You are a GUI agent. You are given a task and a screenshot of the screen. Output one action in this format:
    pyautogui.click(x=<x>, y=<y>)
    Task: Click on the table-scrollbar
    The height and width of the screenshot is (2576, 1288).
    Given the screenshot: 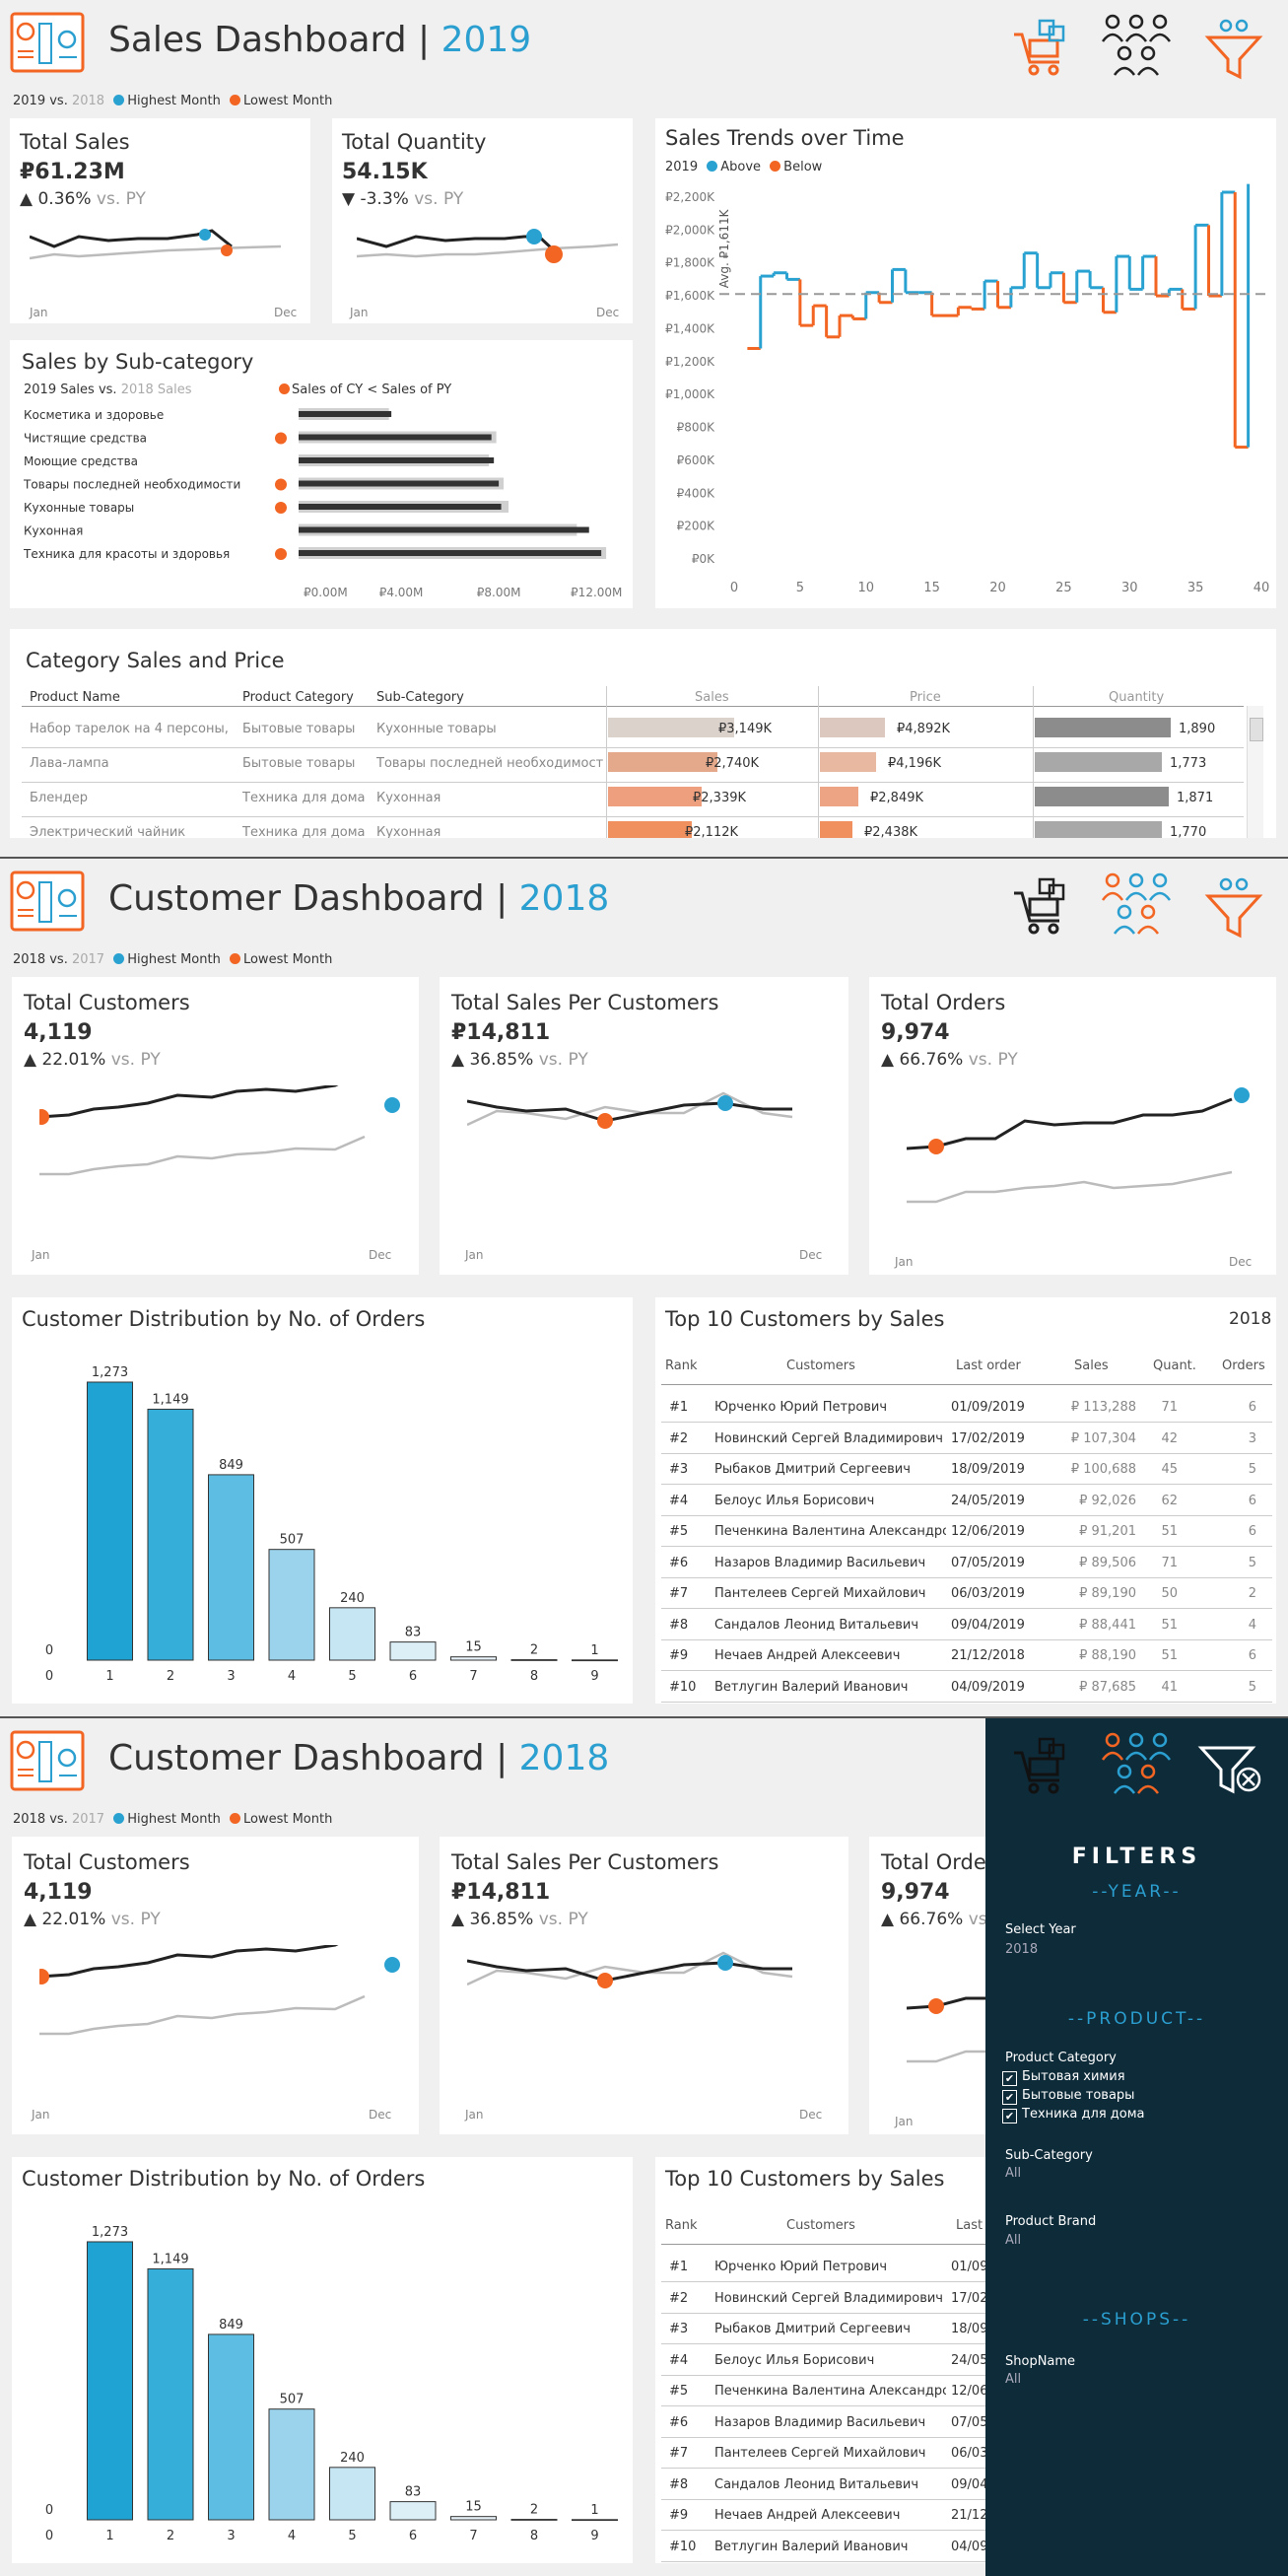 What is the action you would take?
    pyautogui.click(x=1255, y=772)
    